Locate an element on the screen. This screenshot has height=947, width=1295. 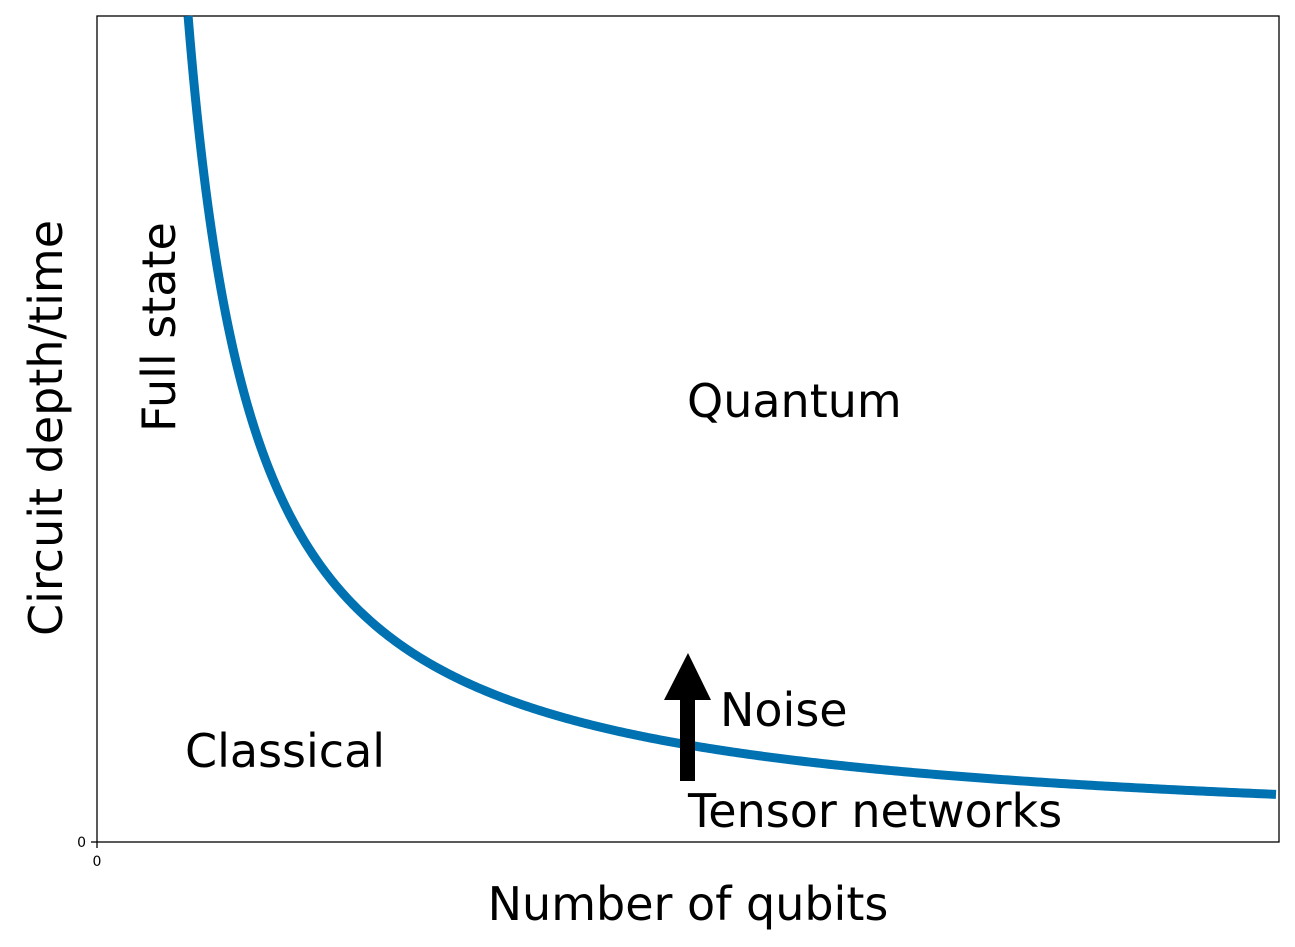
noise-arrow is located at coordinates (687, 717).